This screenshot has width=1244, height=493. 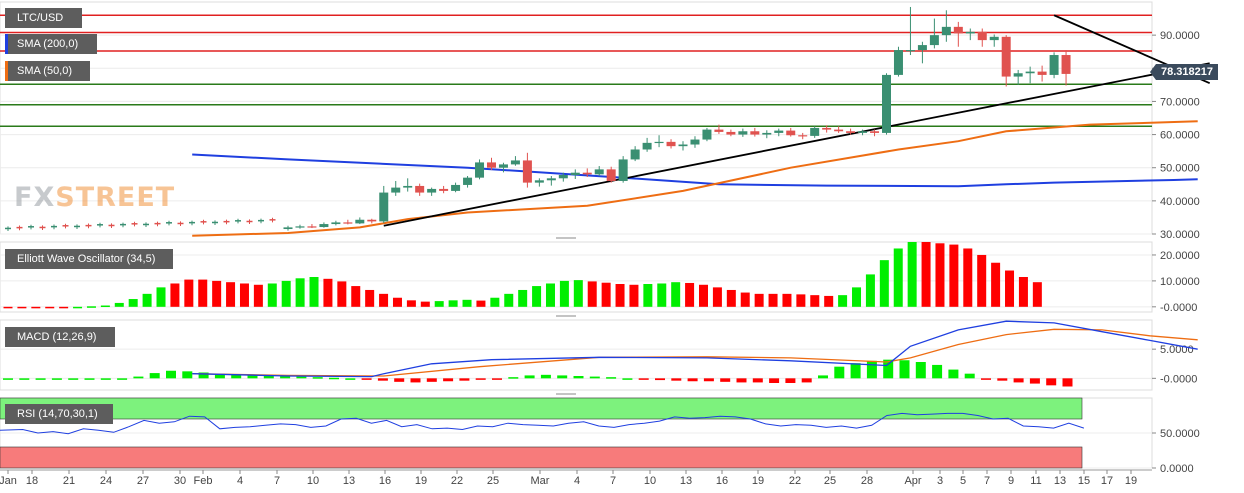 I want to click on x-tick-label: 17, so click(x=1107, y=481).